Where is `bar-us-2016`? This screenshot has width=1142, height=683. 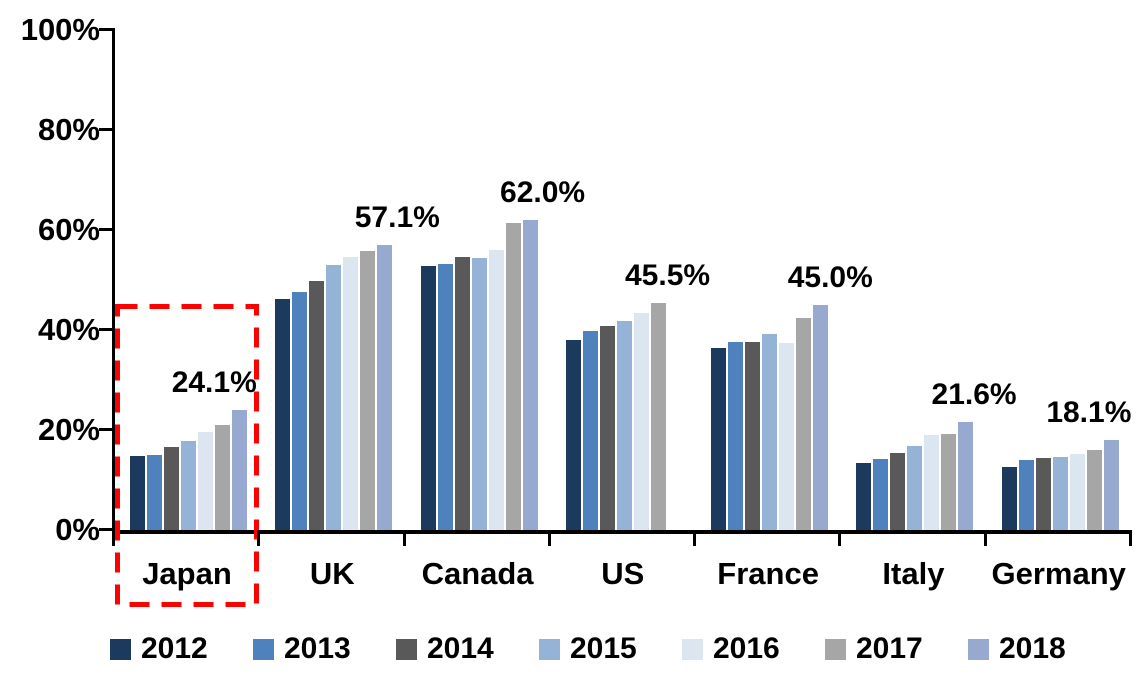
bar-us-2016 is located at coordinates (641, 421).